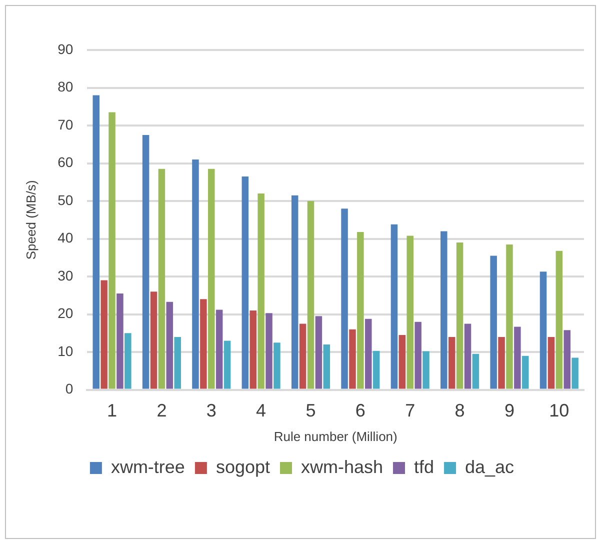 The image size is (602, 547). I want to click on y-tick-label: 0, so click(69, 388).